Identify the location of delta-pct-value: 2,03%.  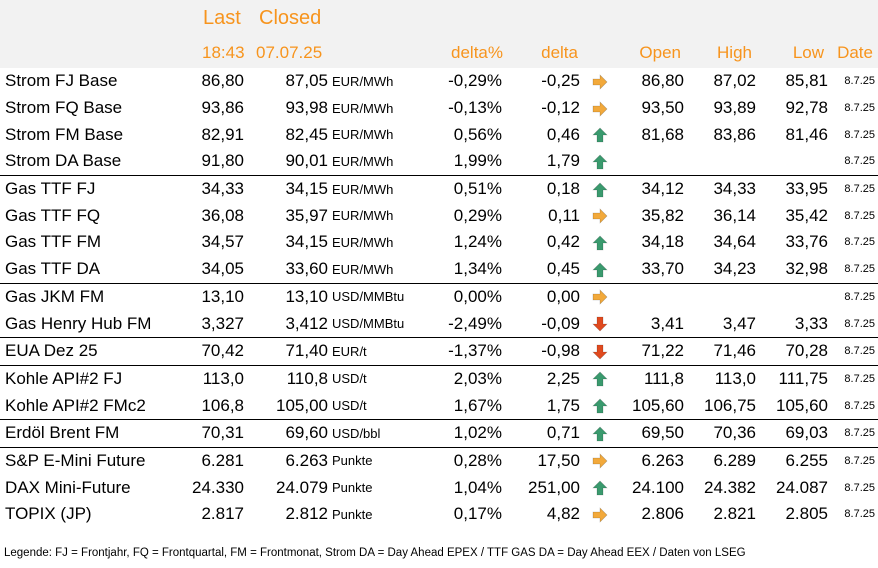
(465, 378).